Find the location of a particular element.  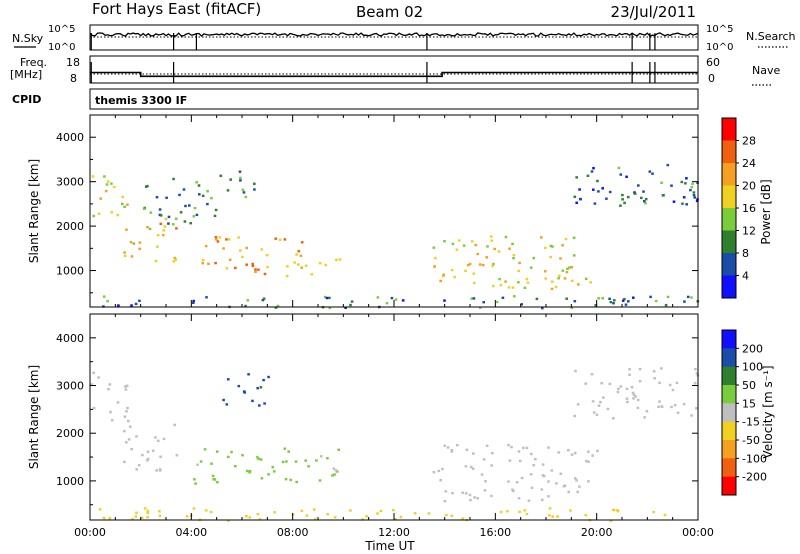

power-colorbar-segment is located at coordinates (729, 242).